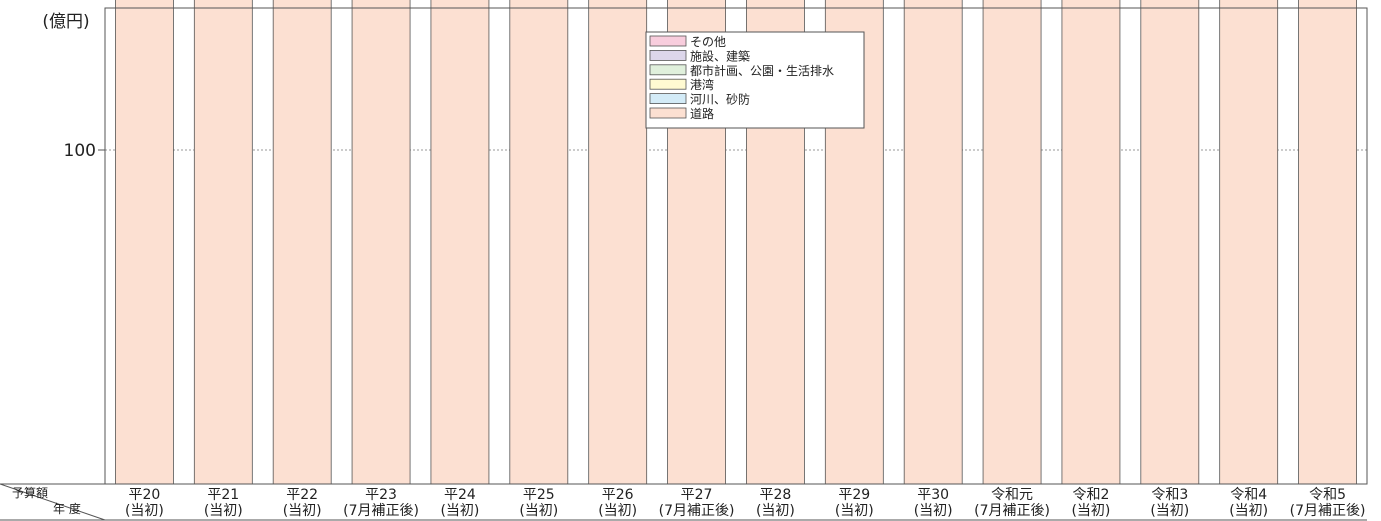  I want to click on corner-label-budget: 予算額, so click(30, 492).